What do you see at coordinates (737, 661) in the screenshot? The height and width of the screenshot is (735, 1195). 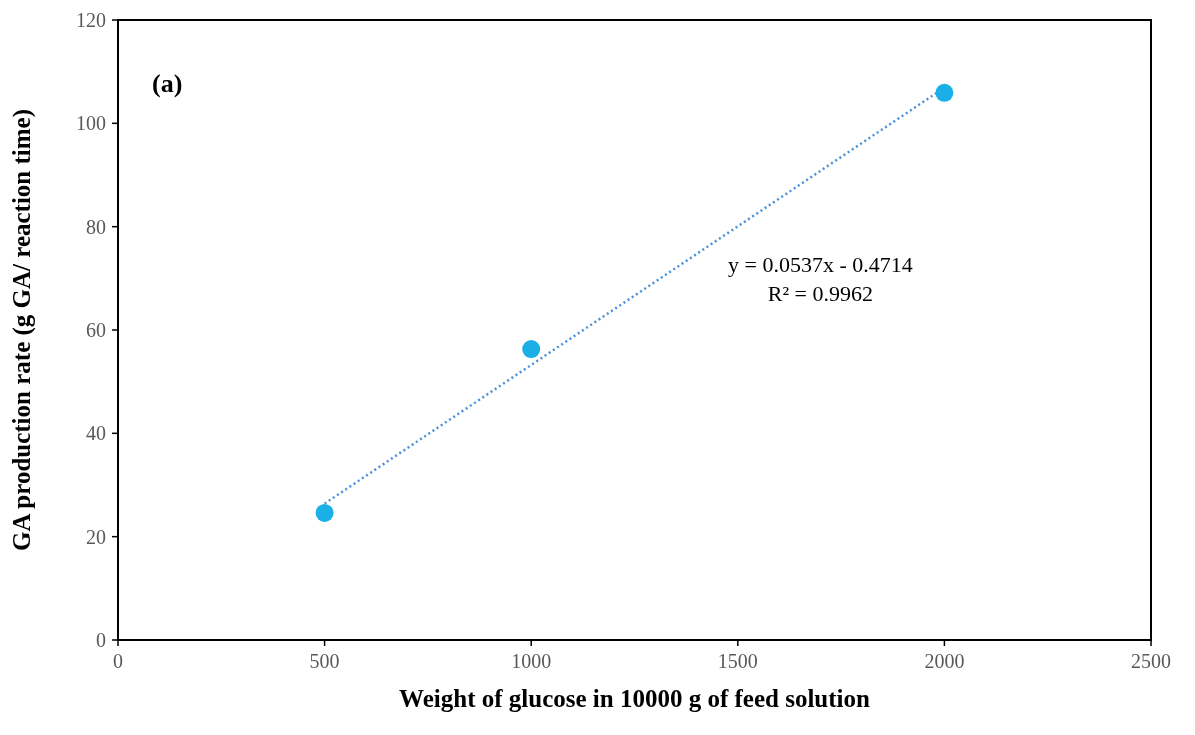 I see `x-tick-label: 1500` at bounding box center [737, 661].